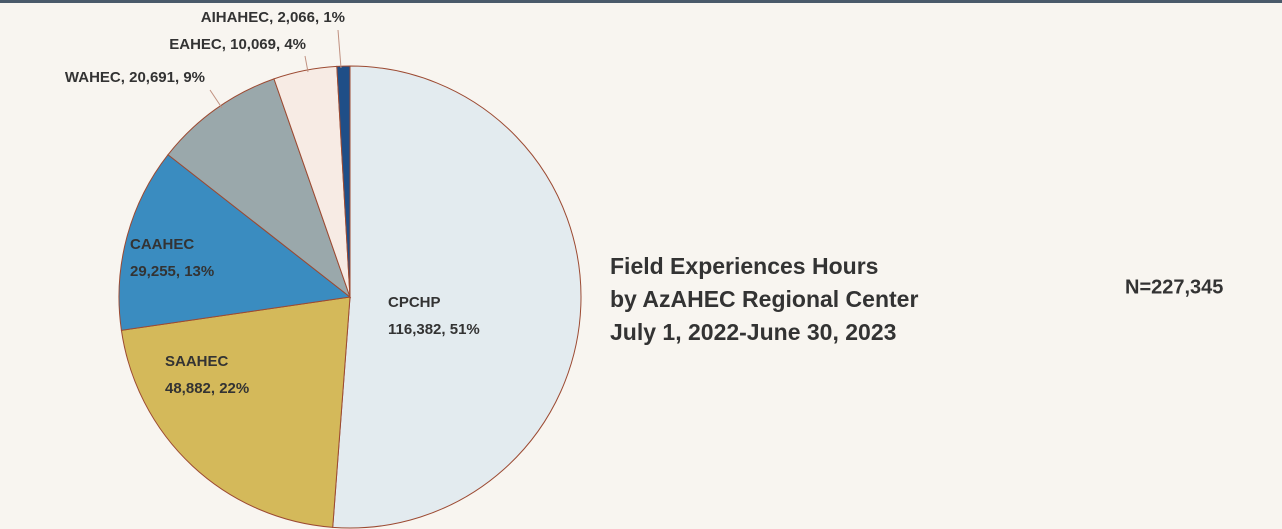 This screenshot has width=1282, height=529. I want to click on chart-title: July 1, 2022-June 30, 2023, so click(753, 332).